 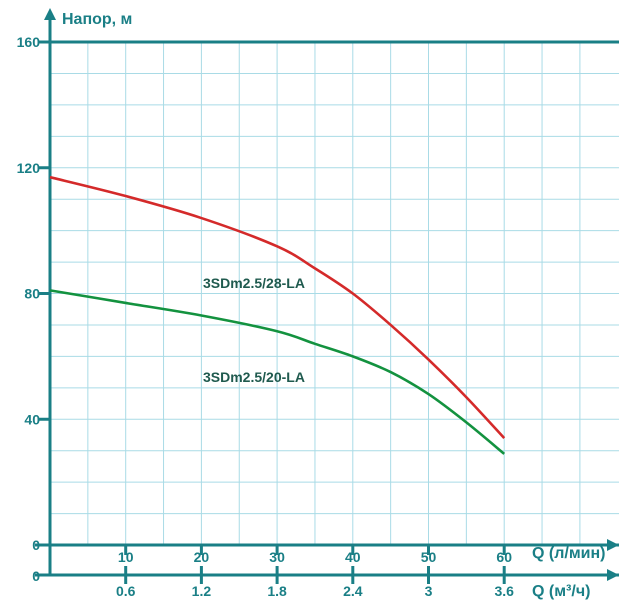 What do you see at coordinates (32, 294) in the screenshot?
I see `y-tick-label: 80` at bounding box center [32, 294].